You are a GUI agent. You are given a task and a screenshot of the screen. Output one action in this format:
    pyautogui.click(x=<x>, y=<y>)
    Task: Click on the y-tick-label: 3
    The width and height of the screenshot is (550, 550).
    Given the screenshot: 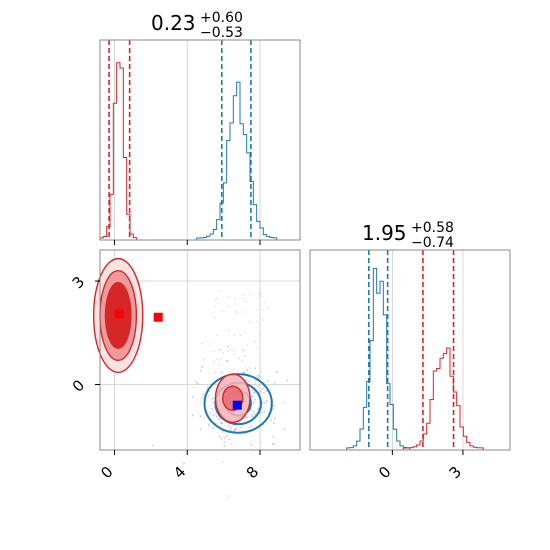 What is the action you would take?
    pyautogui.click(x=78, y=282)
    